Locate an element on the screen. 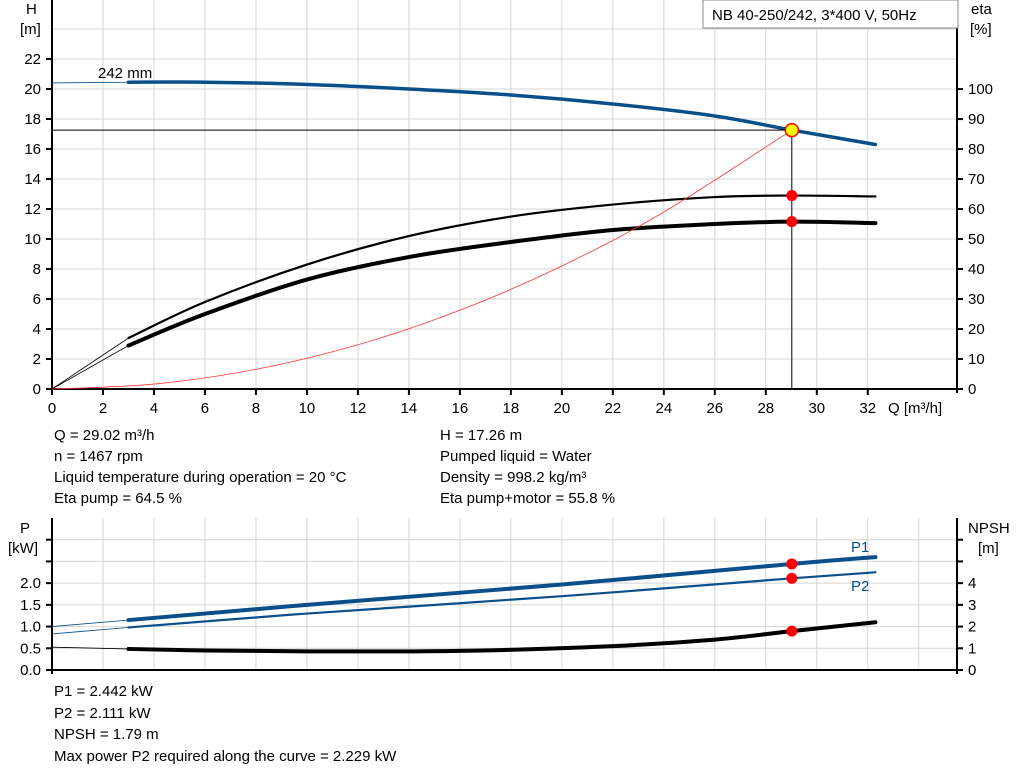 This screenshot has width=1024, height=781. x-tick-label: 30 is located at coordinates (816, 408).